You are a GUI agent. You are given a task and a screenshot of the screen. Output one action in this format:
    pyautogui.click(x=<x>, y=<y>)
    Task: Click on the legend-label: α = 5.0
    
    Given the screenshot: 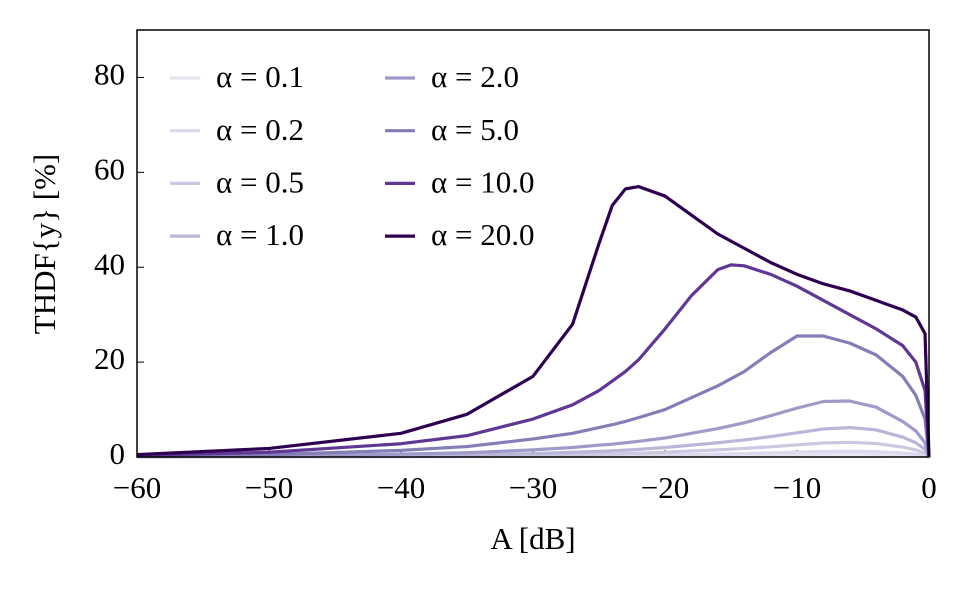 What is the action you would take?
    pyautogui.click(x=475, y=129)
    